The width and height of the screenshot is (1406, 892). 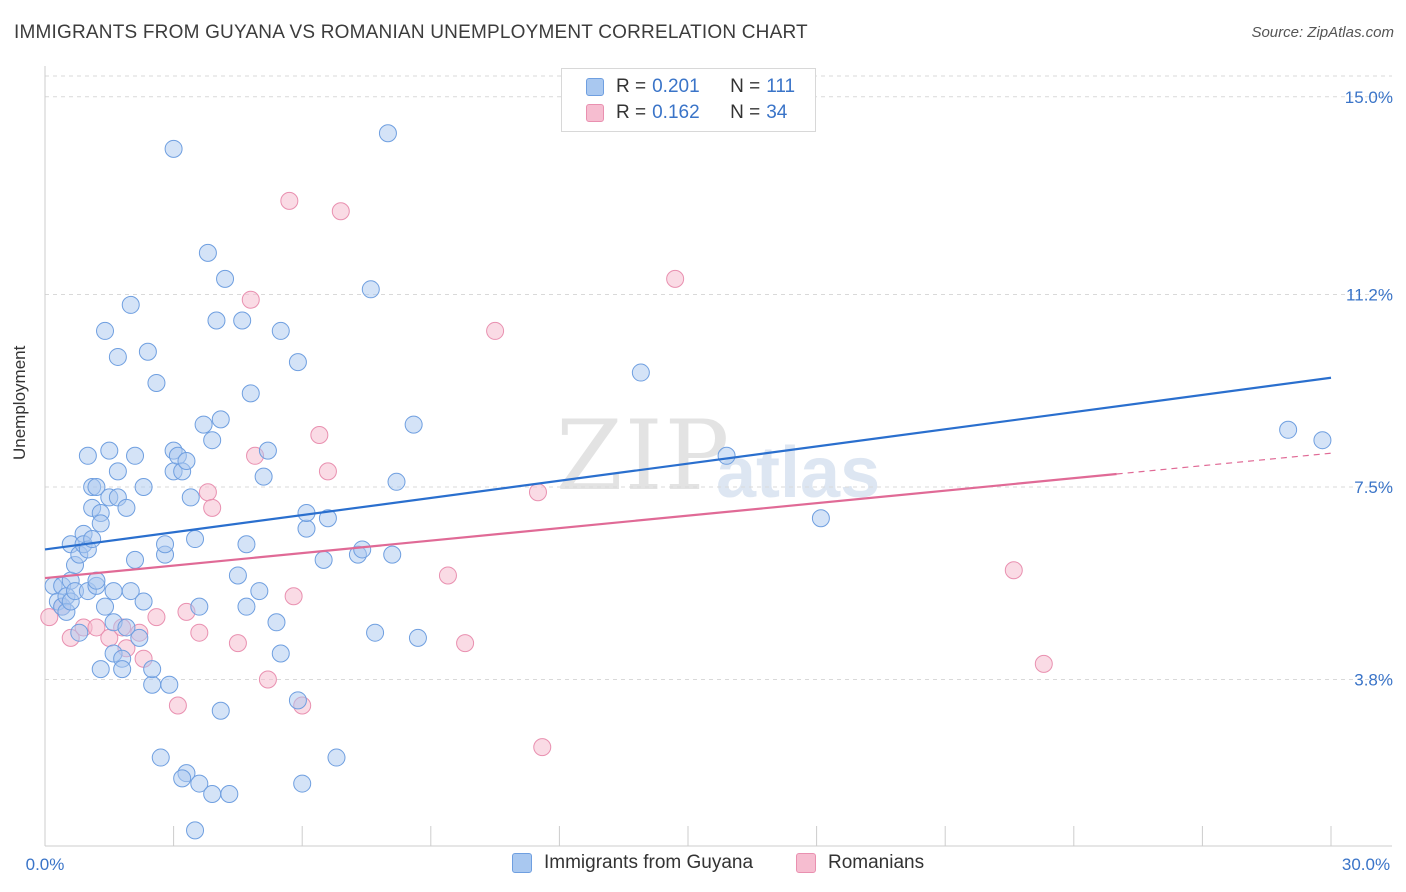 What do you see at coordinates (649, 862) in the screenshot?
I see `legend-label-guyana: Immigrants from Guyana` at bounding box center [649, 862].